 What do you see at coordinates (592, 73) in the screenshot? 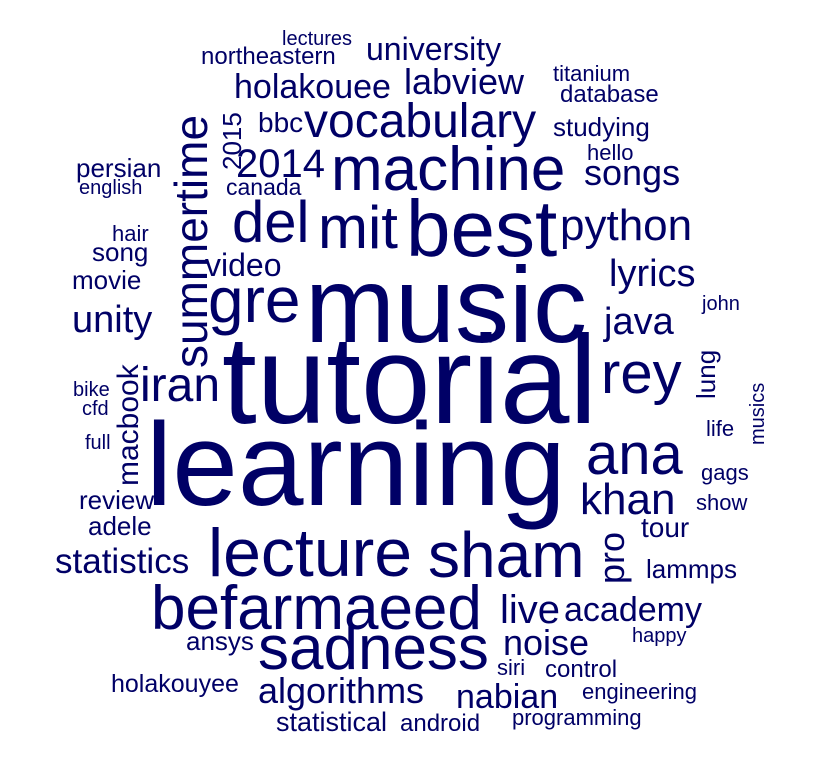
I see `word-titanium: titanium` at bounding box center [592, 73].